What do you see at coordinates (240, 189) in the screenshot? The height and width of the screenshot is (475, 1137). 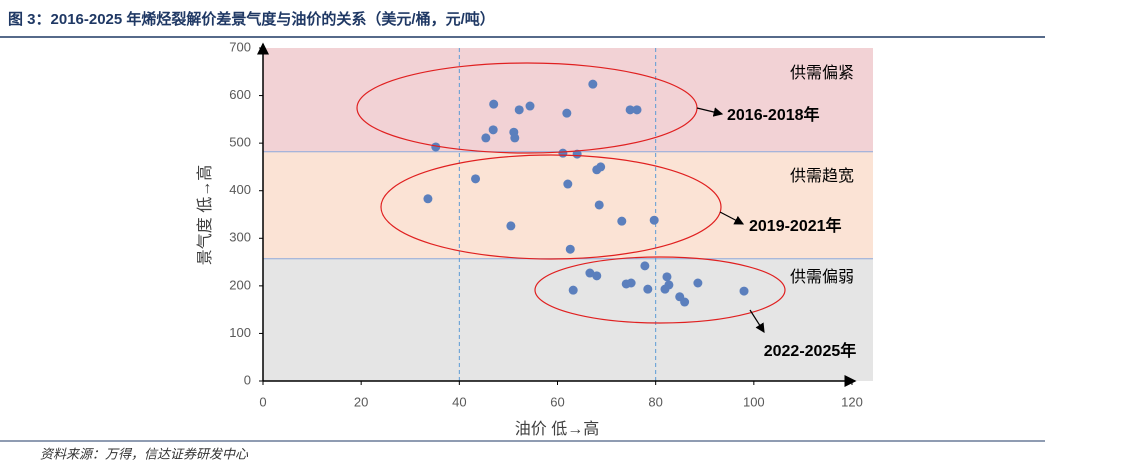 I see `y-tick-label: 400` at bounding box center [240, 189].